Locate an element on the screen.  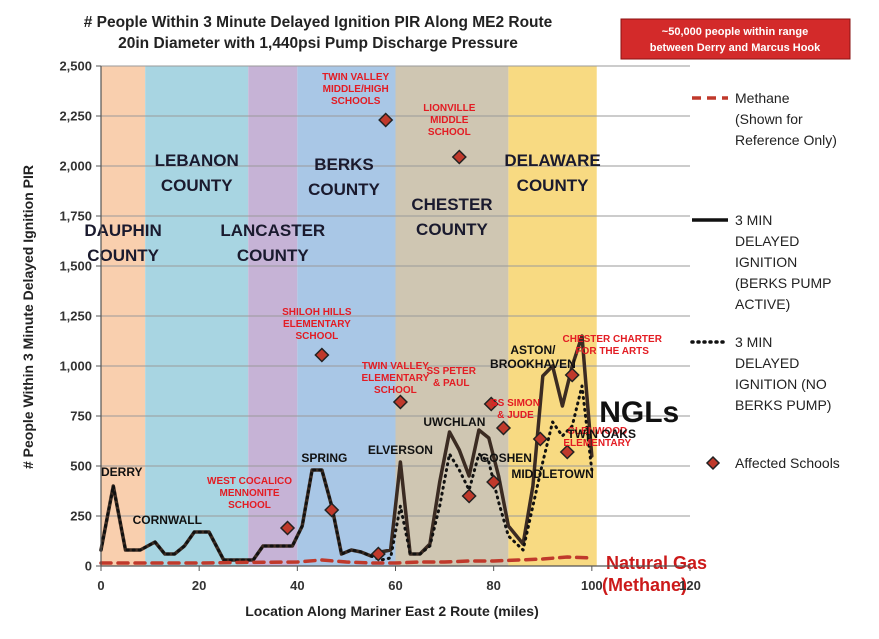
x-tick-label: 60 is located at coordinates (395, 585).